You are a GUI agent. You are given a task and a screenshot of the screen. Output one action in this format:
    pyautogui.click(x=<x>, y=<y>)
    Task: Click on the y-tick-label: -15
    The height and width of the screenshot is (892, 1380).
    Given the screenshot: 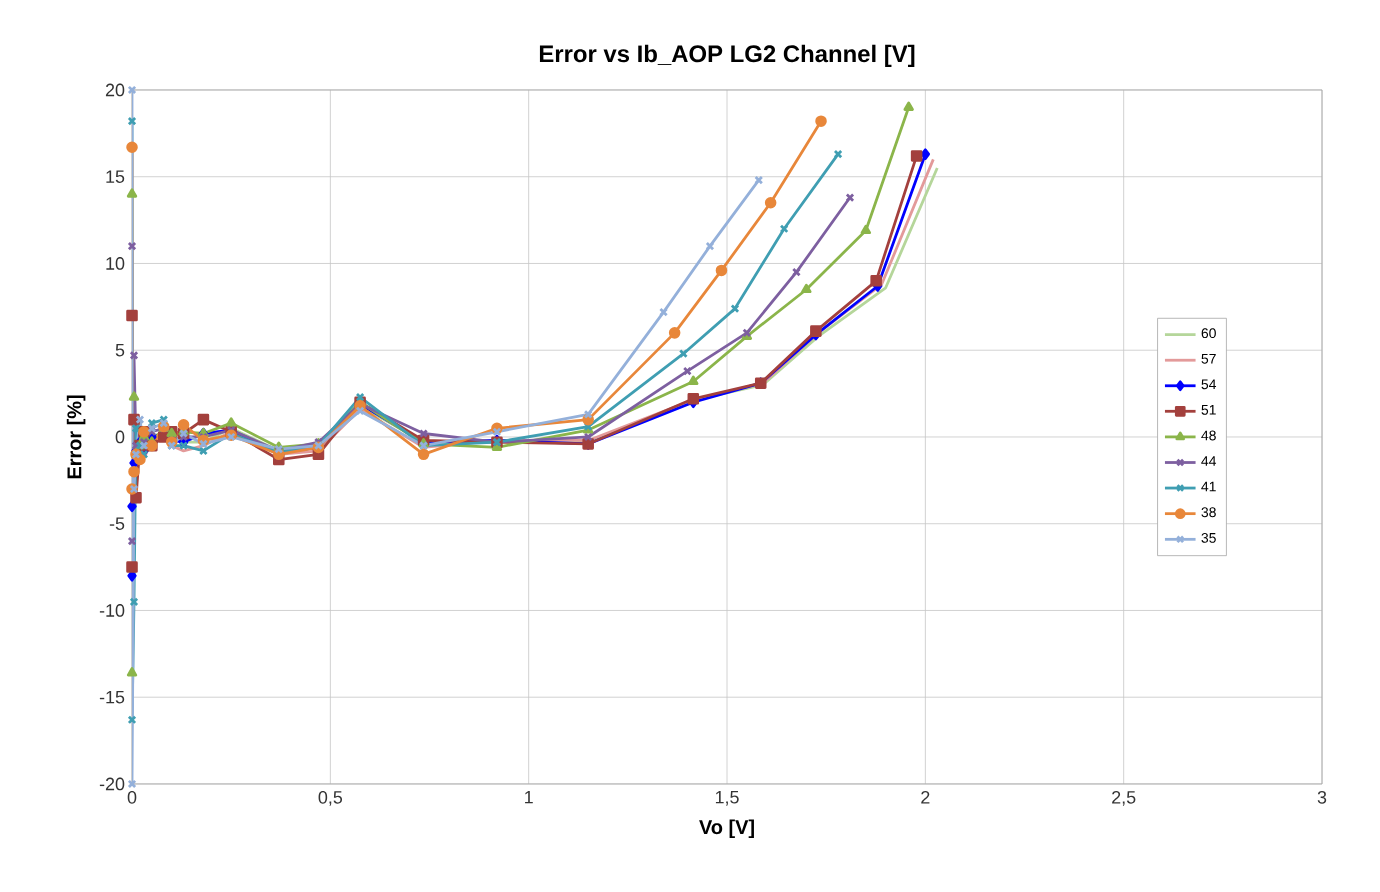 What is the action you would take?
    pyautogui.click(x=112, y=697)
    